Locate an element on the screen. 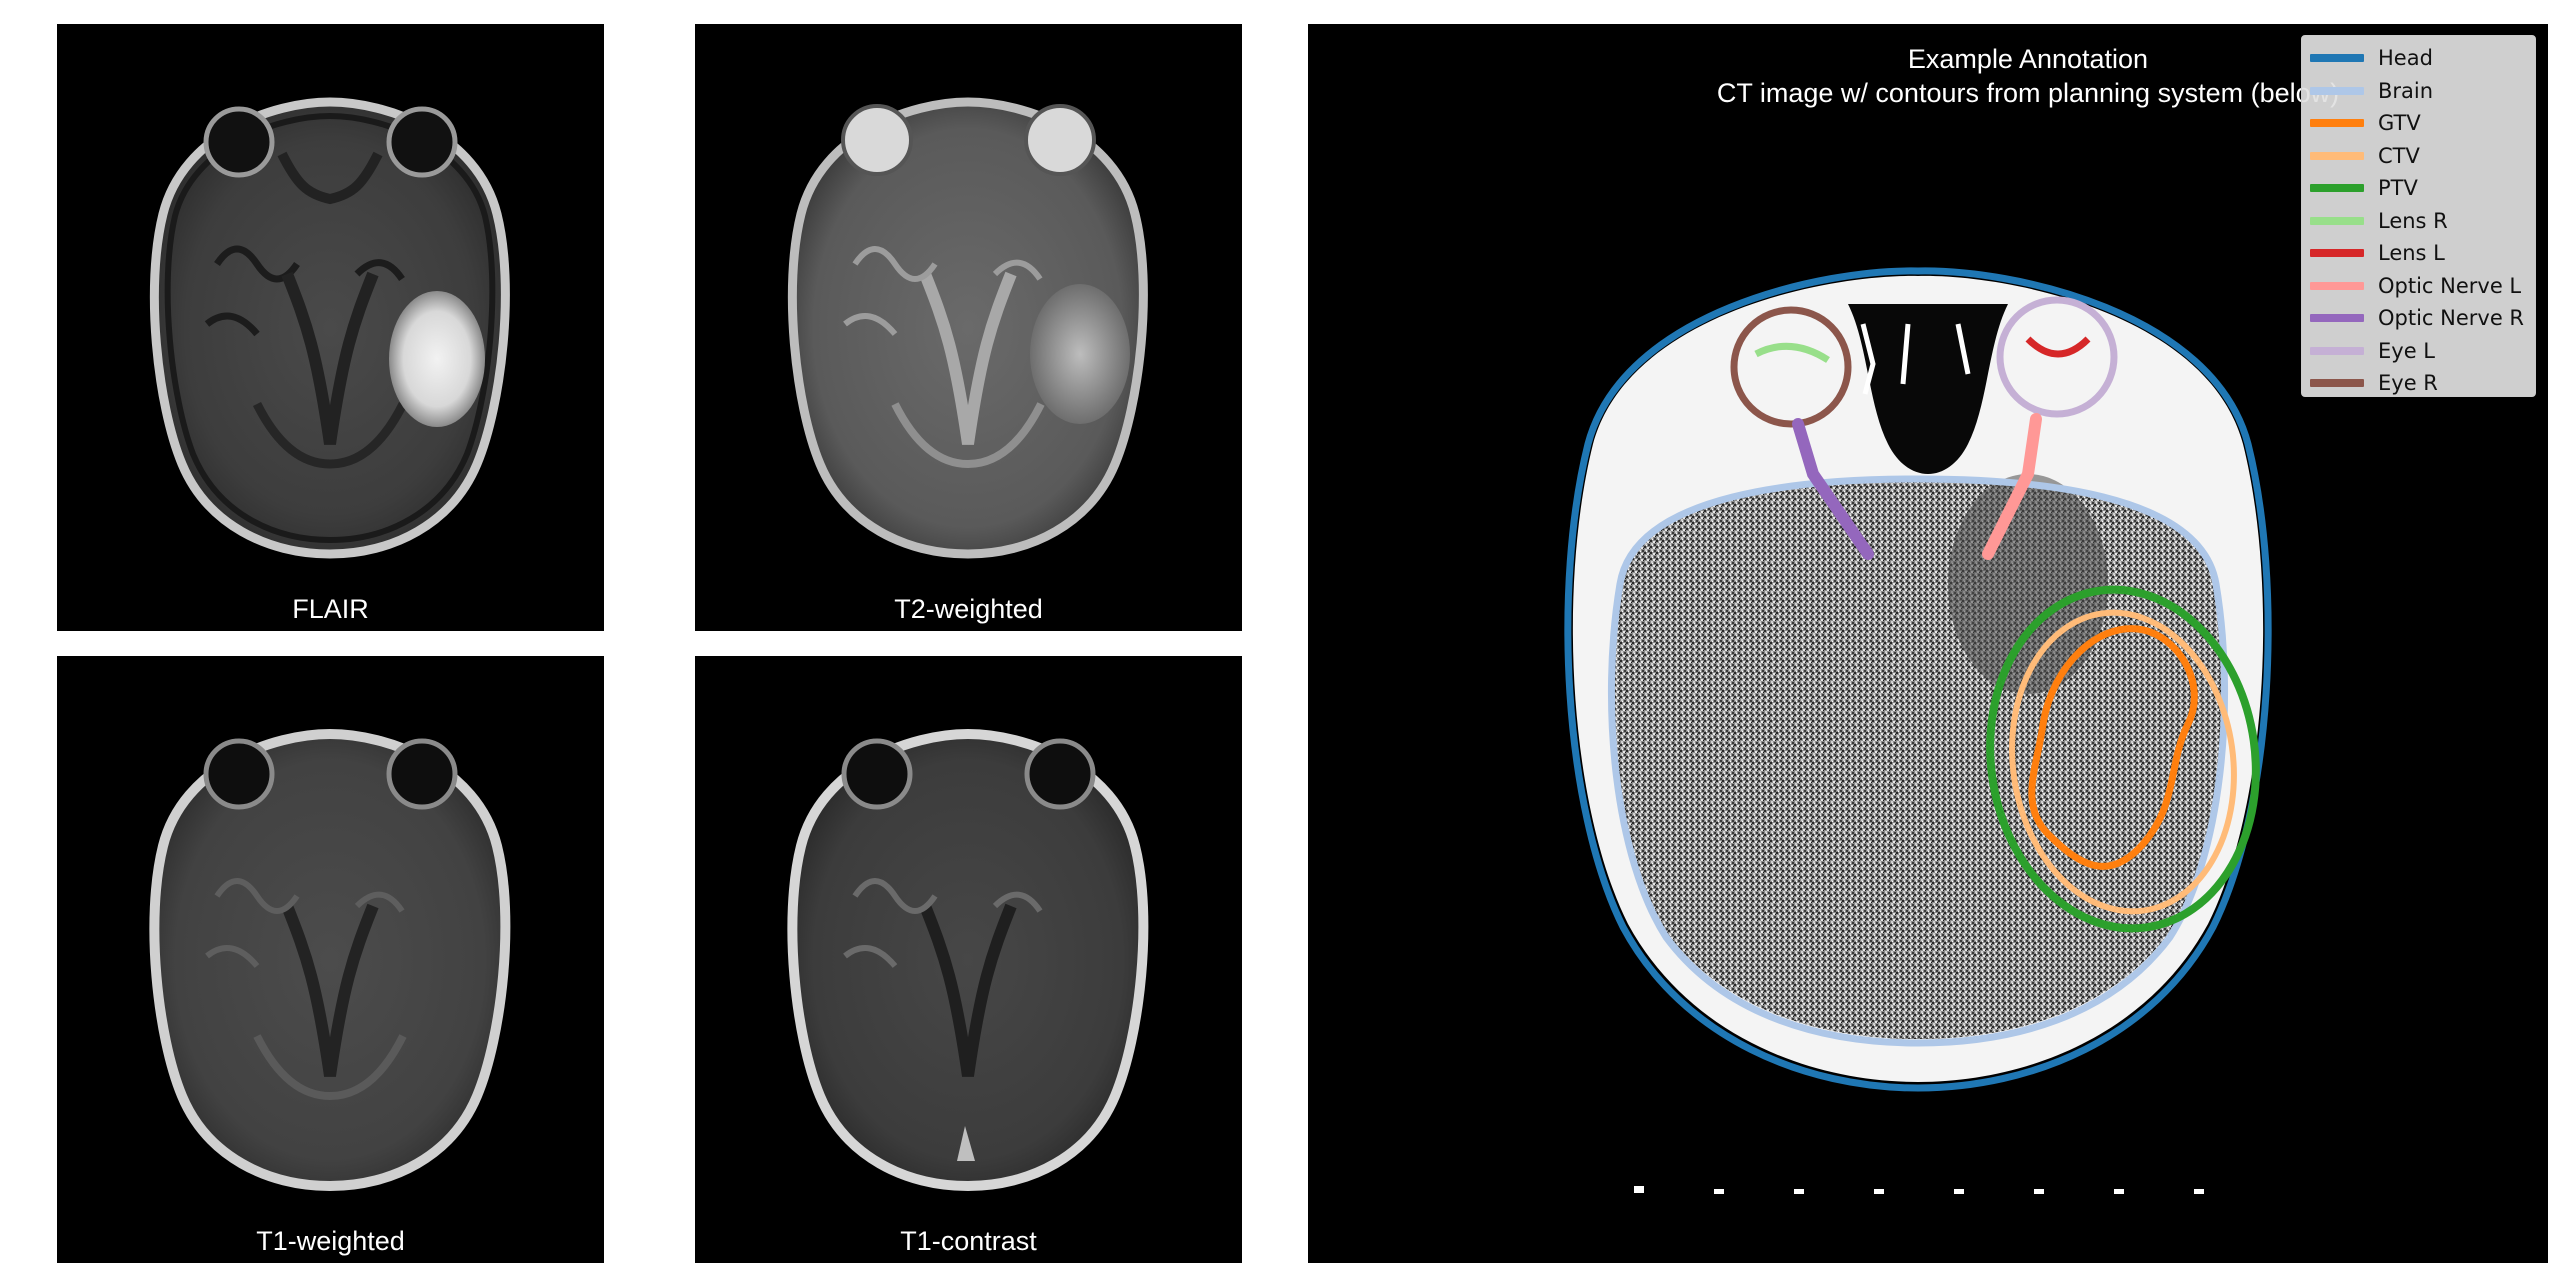  legend-label: GTV is located at coordinates (2399, 123).